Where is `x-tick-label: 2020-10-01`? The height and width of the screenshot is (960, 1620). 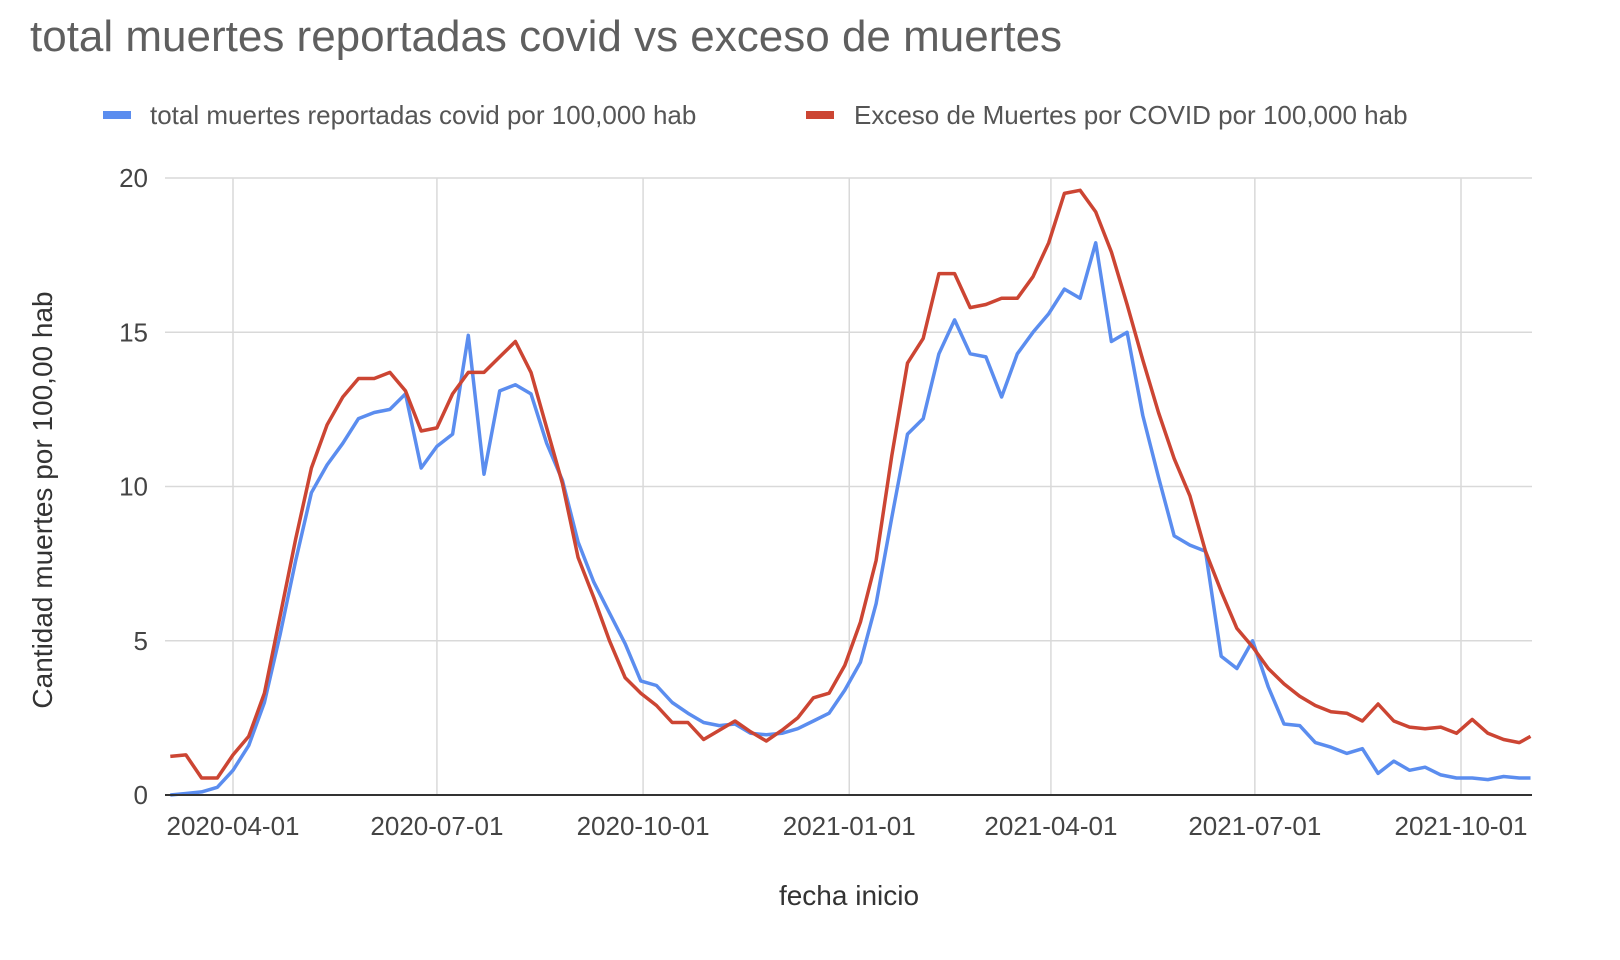
x-tick-label: 2020-10-01 is located at coordinates (643, 826).